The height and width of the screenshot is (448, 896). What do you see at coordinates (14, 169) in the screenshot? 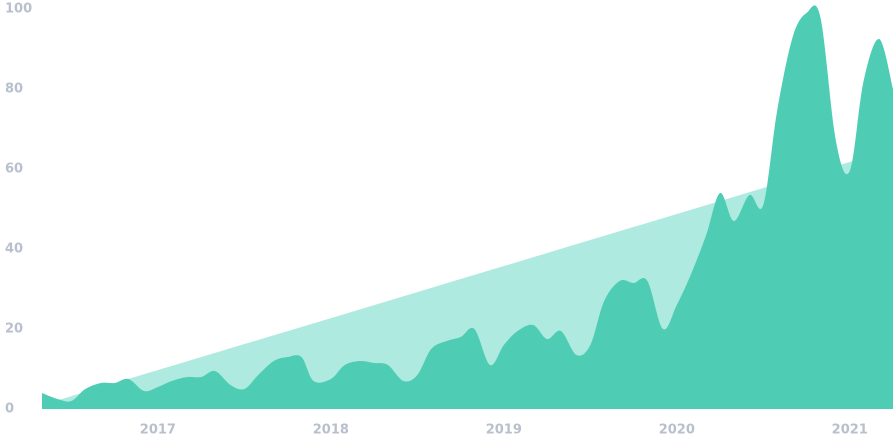
I see `y-tick-label: 60` at bounding box center [14, 169].